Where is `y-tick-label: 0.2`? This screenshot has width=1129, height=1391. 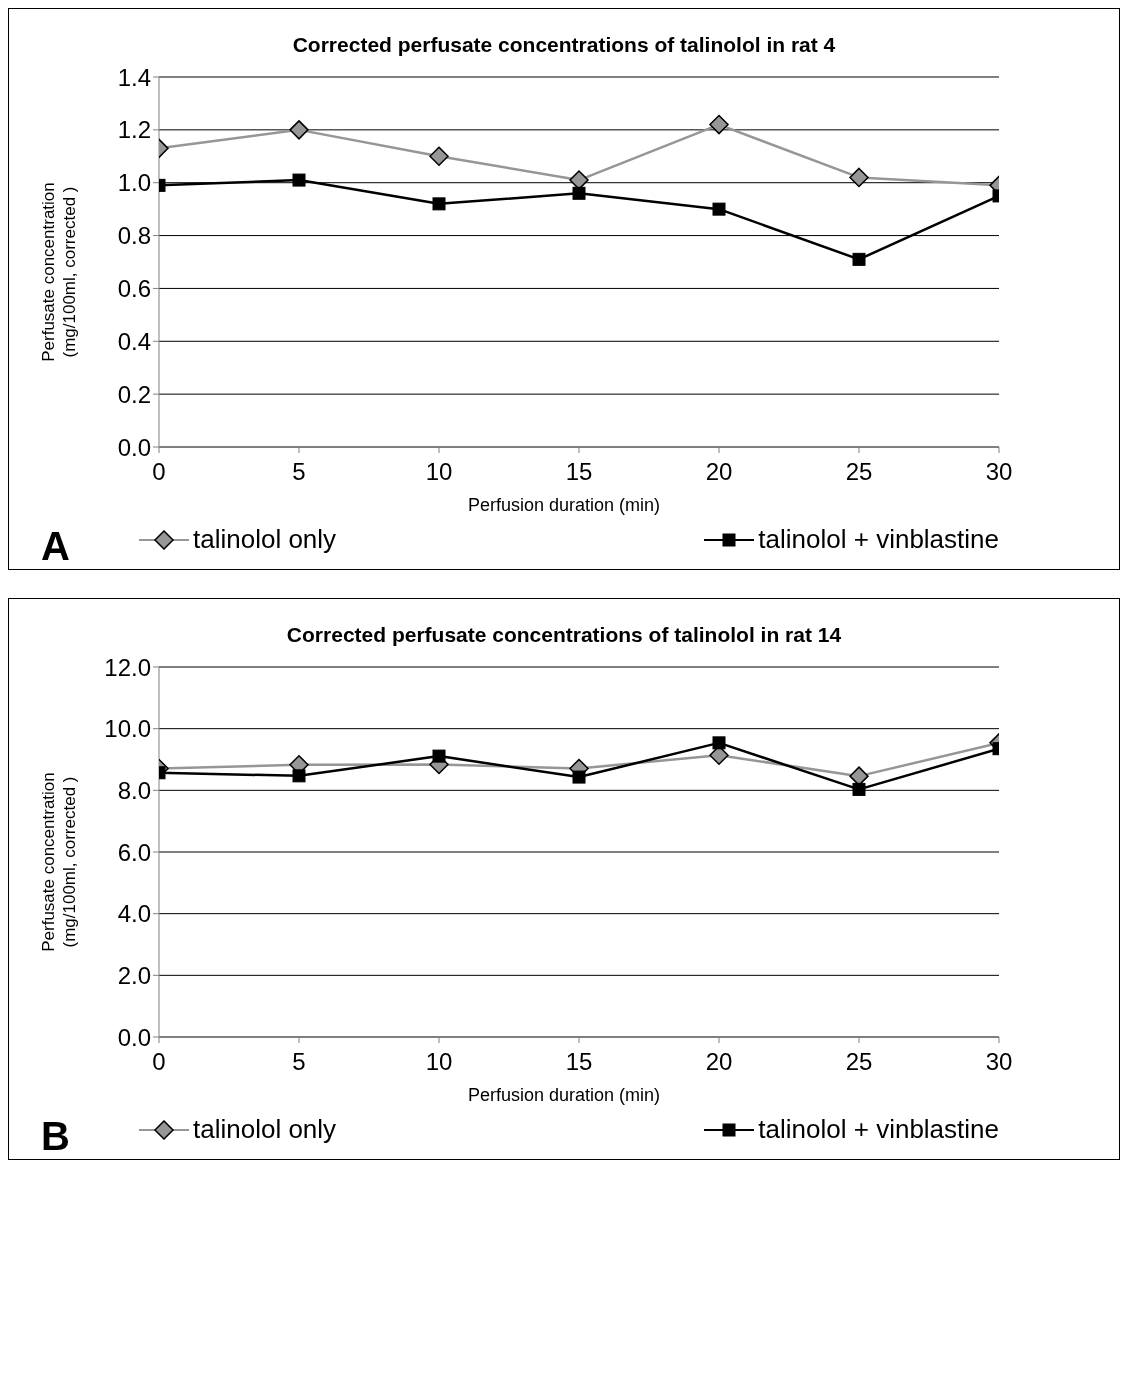
y-tick-label: 0.2 is located at coordinates (134, 394).